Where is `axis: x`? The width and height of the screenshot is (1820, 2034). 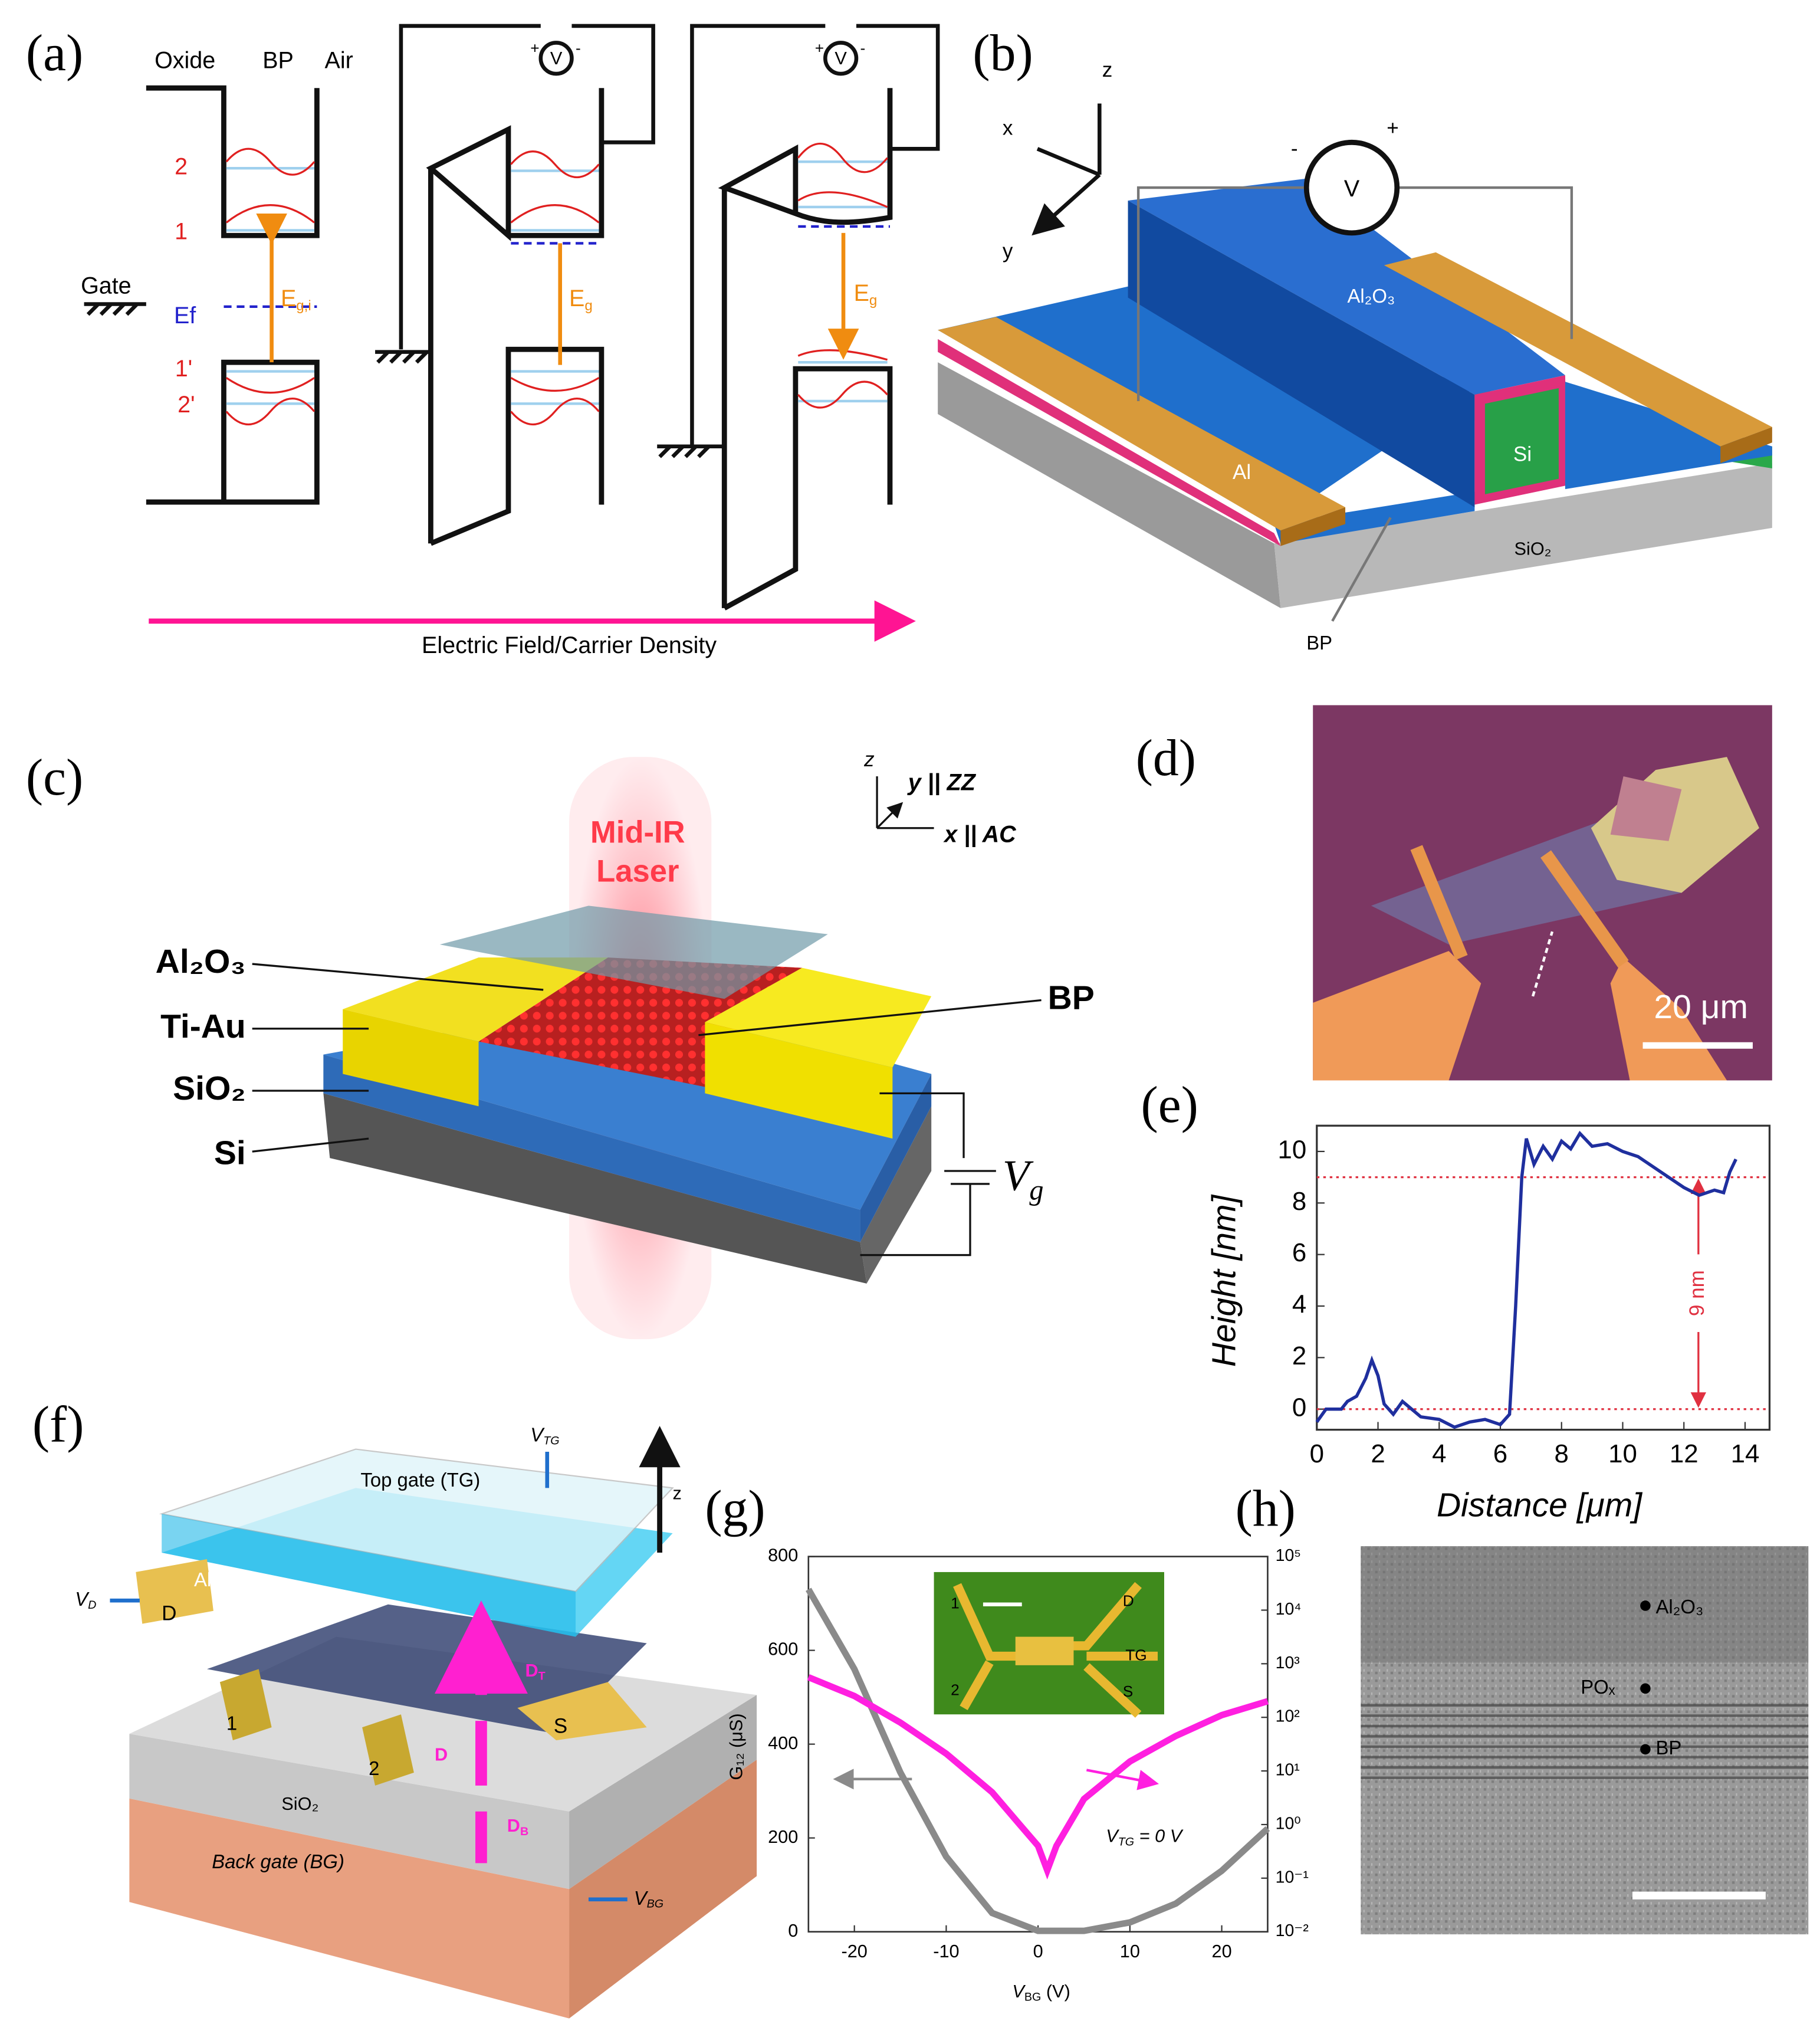 axis: x is located at coordinates (1008, 128).